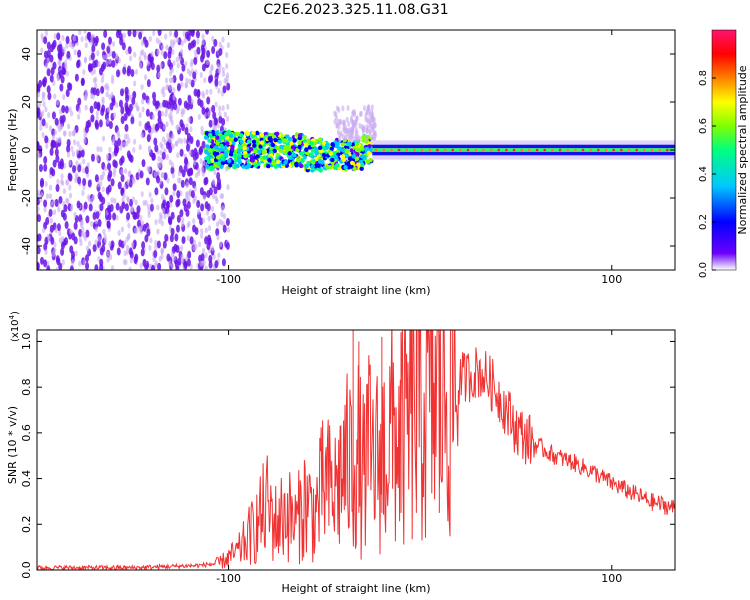 The width and height of the screenshot is (750, 600). I want to click on colorbar-label: Normalized spectral amplitude, so click(742, 149).